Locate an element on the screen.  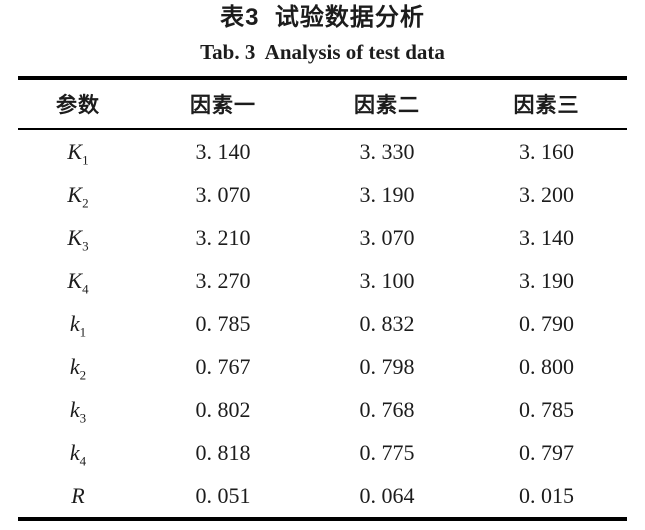
param-cell: K3 is located at coordinates (78, 237).